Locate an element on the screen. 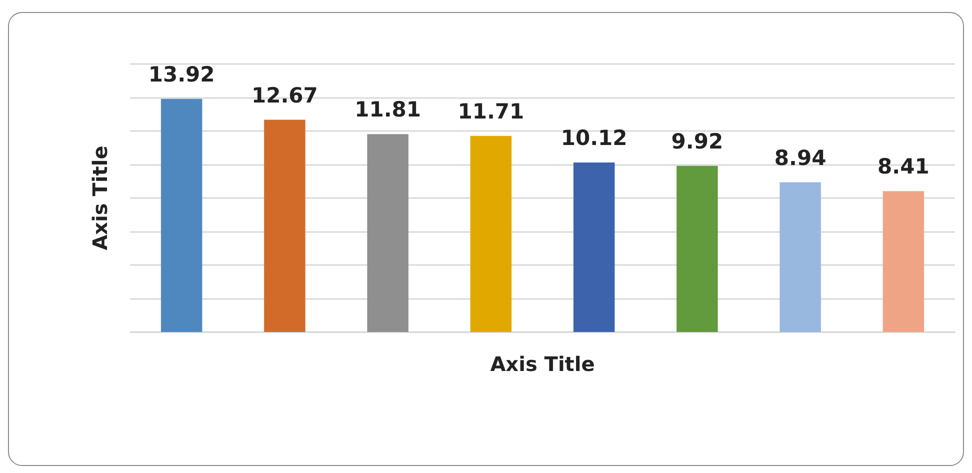 The height and width of the screenshot is (473, 972). data-label: 9.92 is located at coordinates (697, 141).